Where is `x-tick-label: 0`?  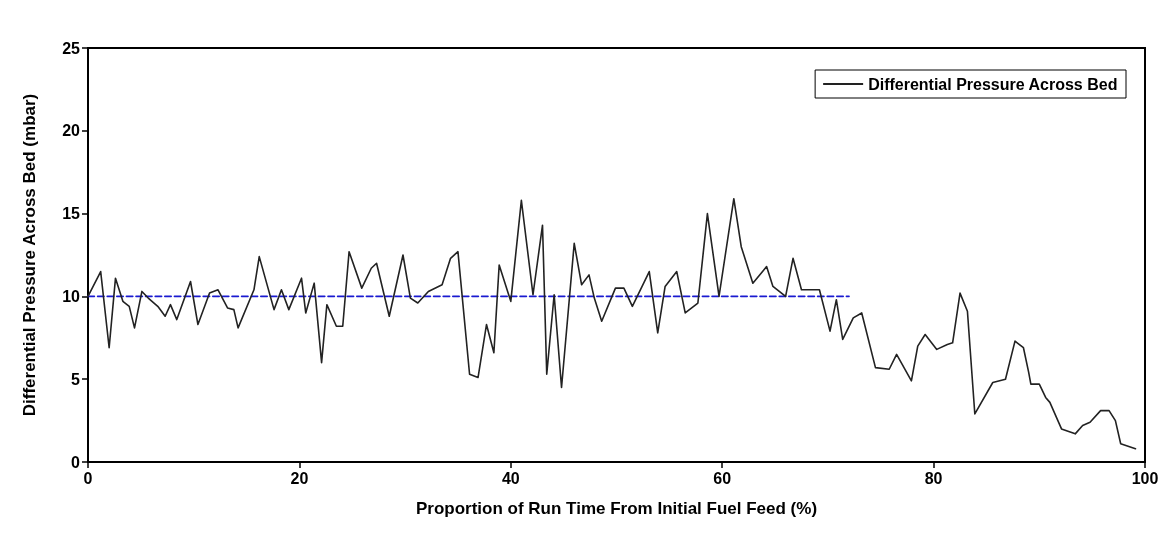 x-tick-label: 0 is located at coordinates (88, 478).